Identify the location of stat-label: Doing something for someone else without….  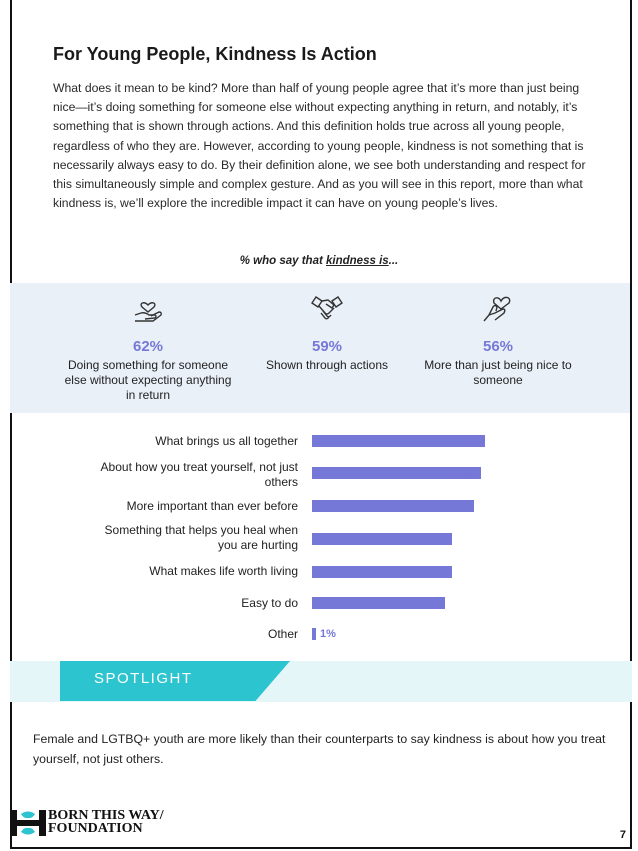
(148, 380).